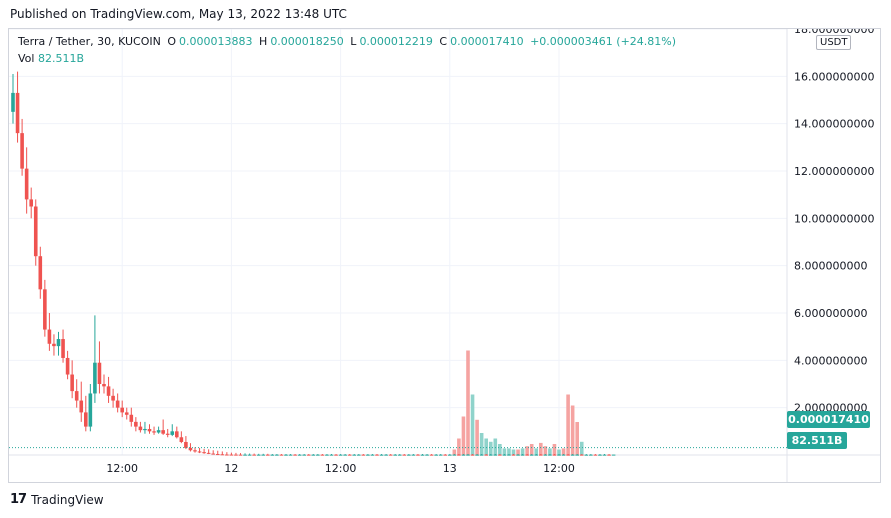 The image size is (891, 518). Describe the element at coordinates (450, 468) in the screenshot. I see `x-tick-label: 13` at that location.